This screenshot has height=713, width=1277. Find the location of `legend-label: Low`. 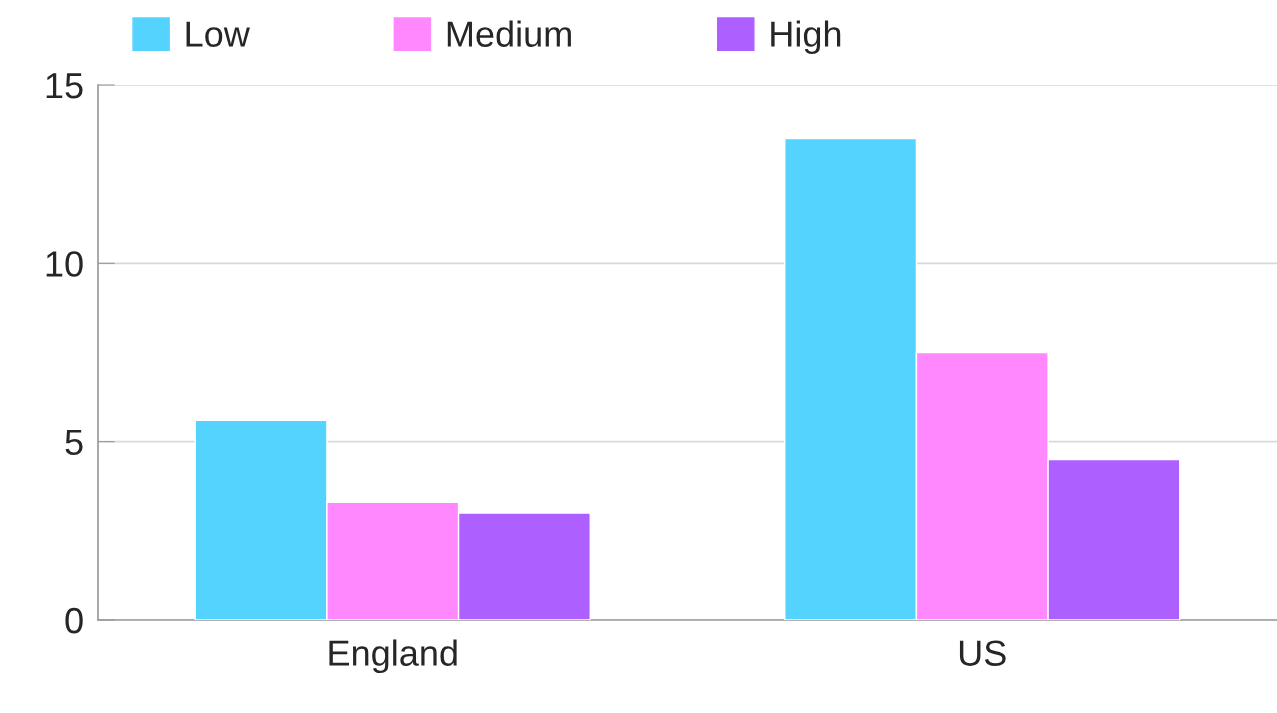

legend-label: Low is located at coordinates (218, 34).